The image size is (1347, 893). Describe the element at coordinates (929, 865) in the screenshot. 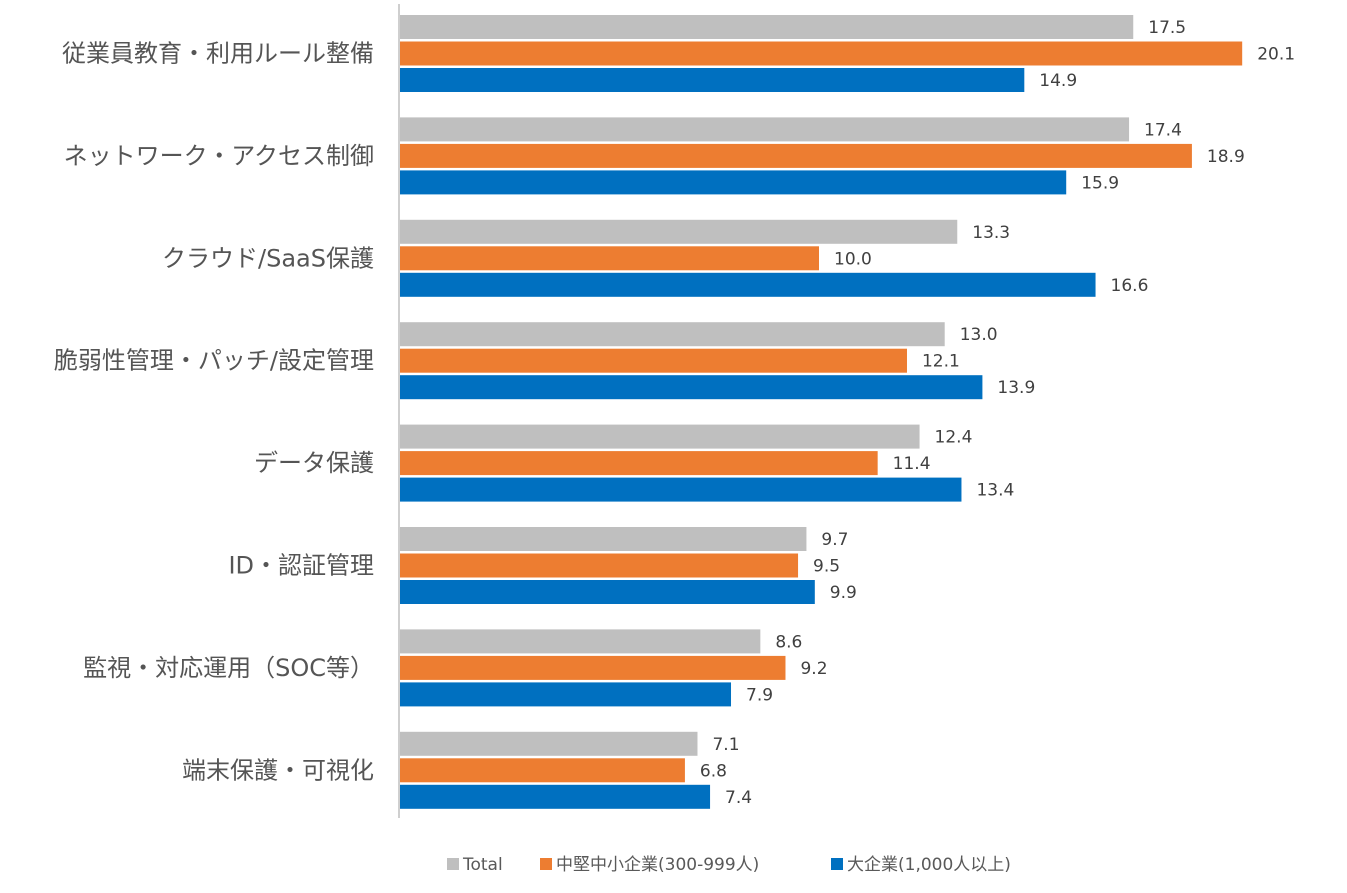

I see `legend-label: 大企業(1,000人以上)` at that location.